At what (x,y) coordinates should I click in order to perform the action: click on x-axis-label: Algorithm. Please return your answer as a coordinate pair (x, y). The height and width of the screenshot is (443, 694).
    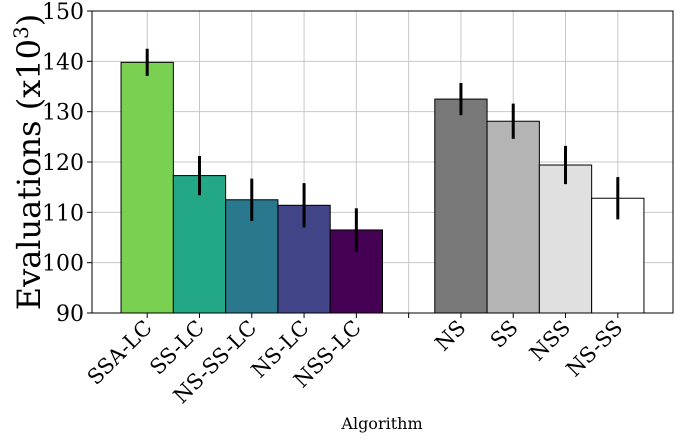
    Looking at the image, I should click on (381, 423).